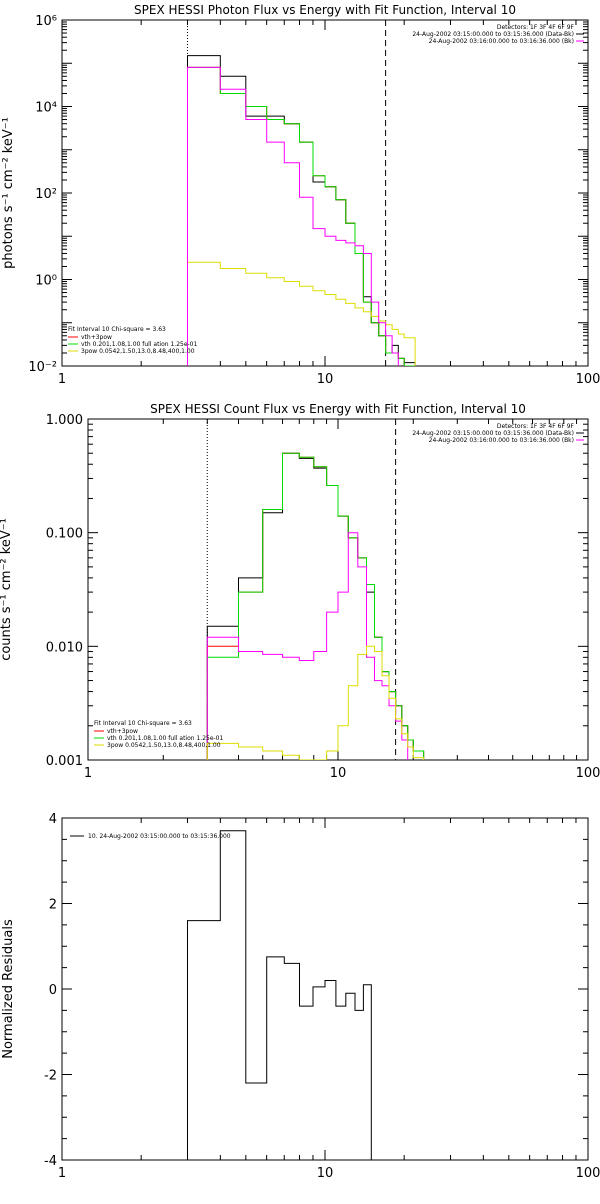  What do you see at coordinates (64, 420) in the screenshot?
I see `y-tick-label: 1.000` at bounding box center [64, 420].